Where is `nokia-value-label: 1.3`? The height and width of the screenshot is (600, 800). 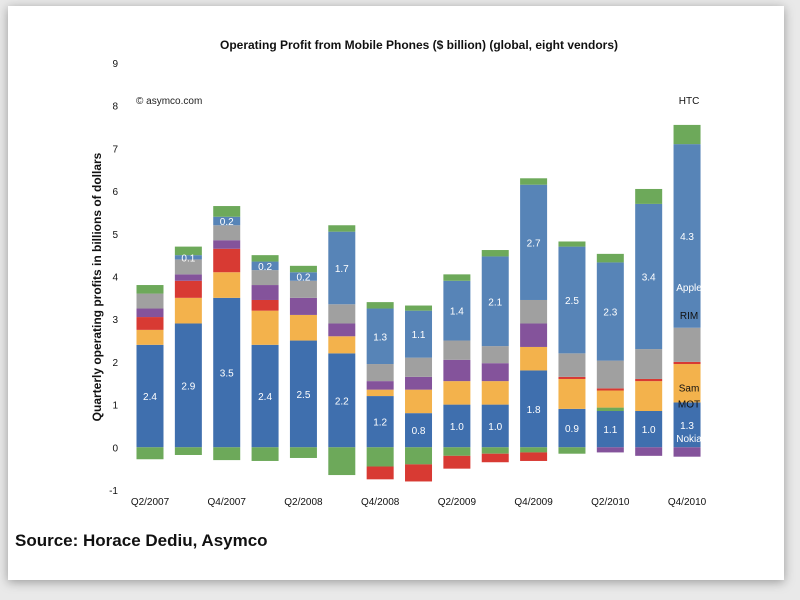
nokia-value-label: 1.3 is located at coordinates (687, 426).